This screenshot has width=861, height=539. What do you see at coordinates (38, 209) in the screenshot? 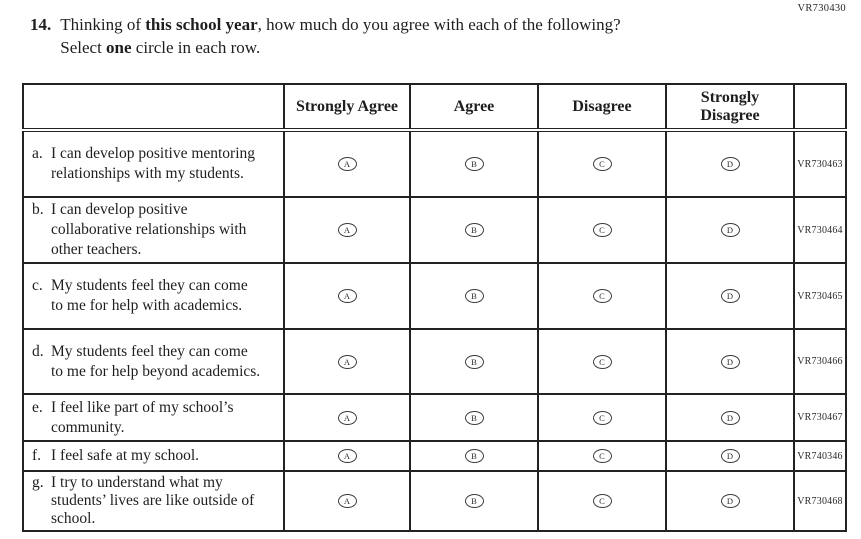
I see `row-letter: b.` at bounding box center [38, 209].